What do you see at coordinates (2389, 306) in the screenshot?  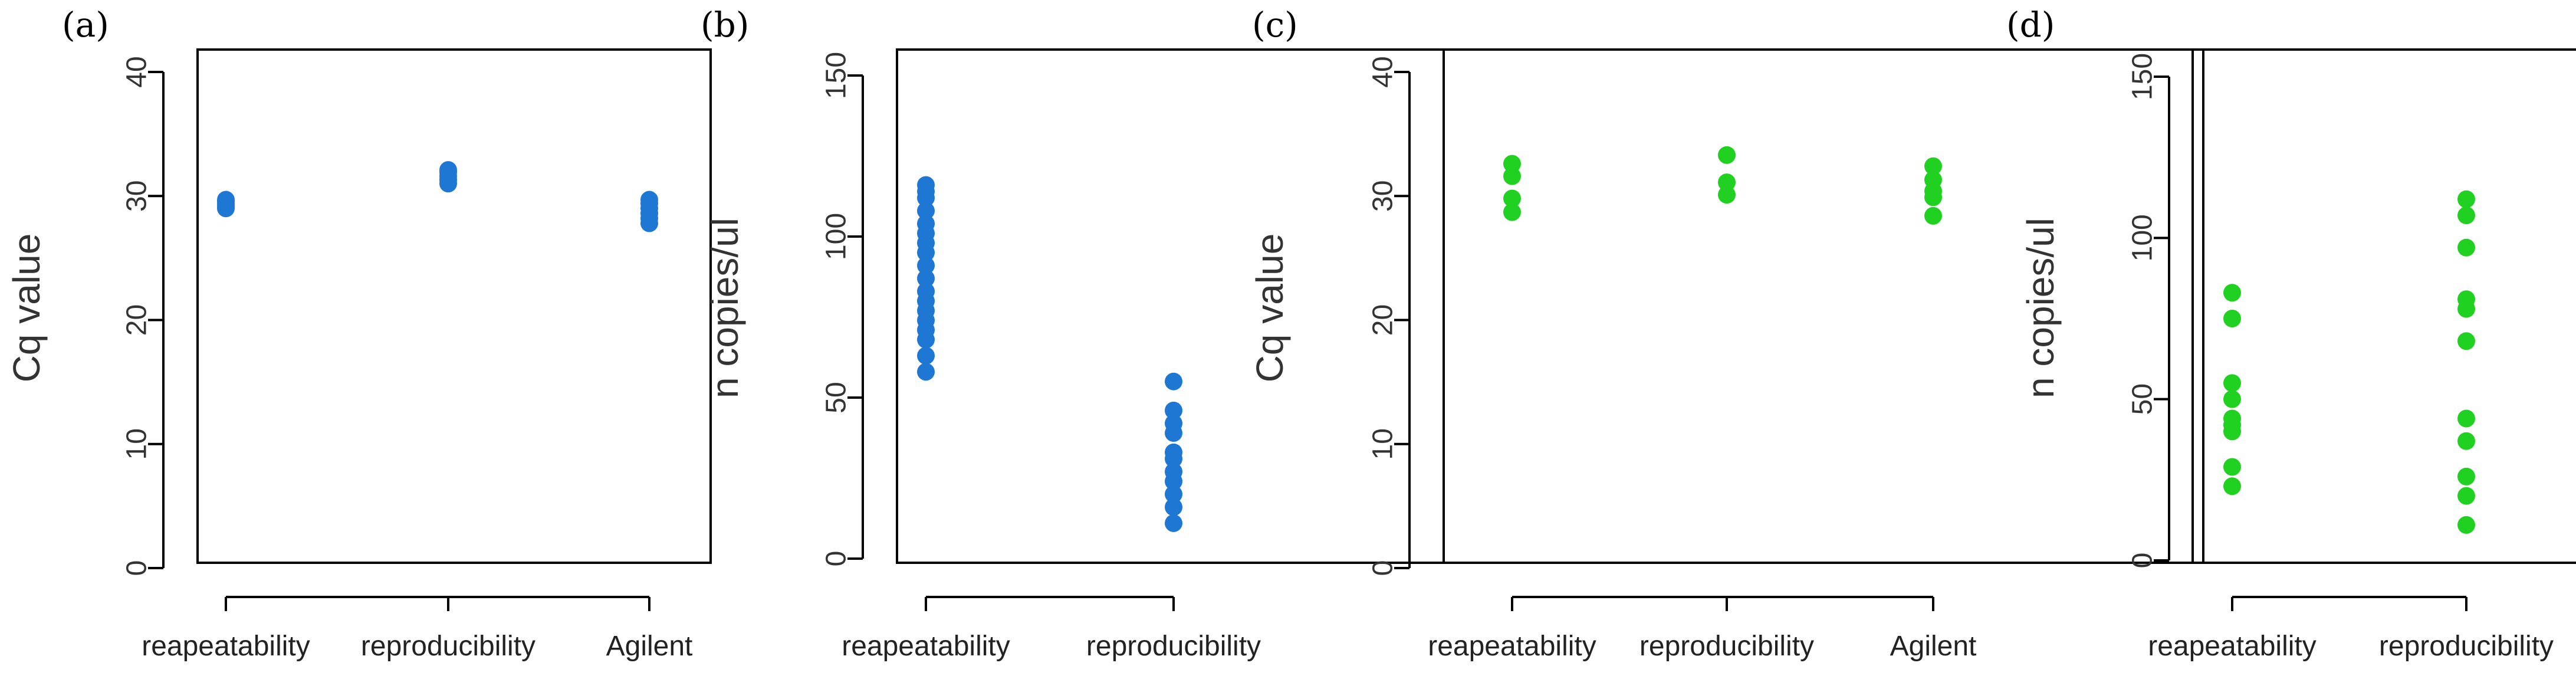 I see `plot-frame` at bounding box center [2389, 306].